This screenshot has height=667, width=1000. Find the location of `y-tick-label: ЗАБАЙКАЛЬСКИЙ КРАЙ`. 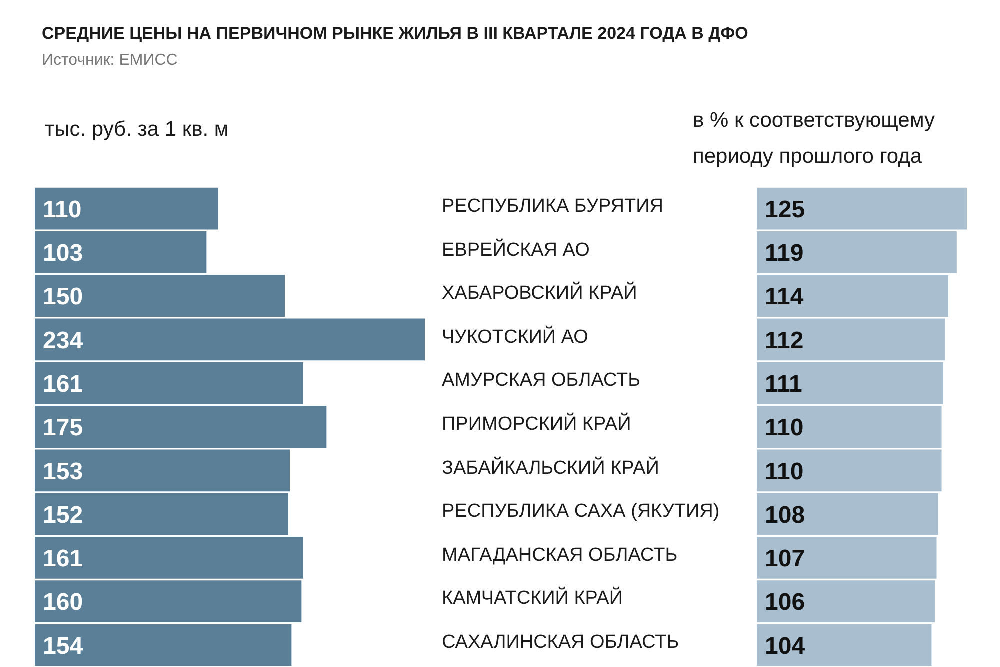

y-tick-label: ЗАБАЙКАЛЬСКИЙ КРАЙ is located at coordinates (551, 469).